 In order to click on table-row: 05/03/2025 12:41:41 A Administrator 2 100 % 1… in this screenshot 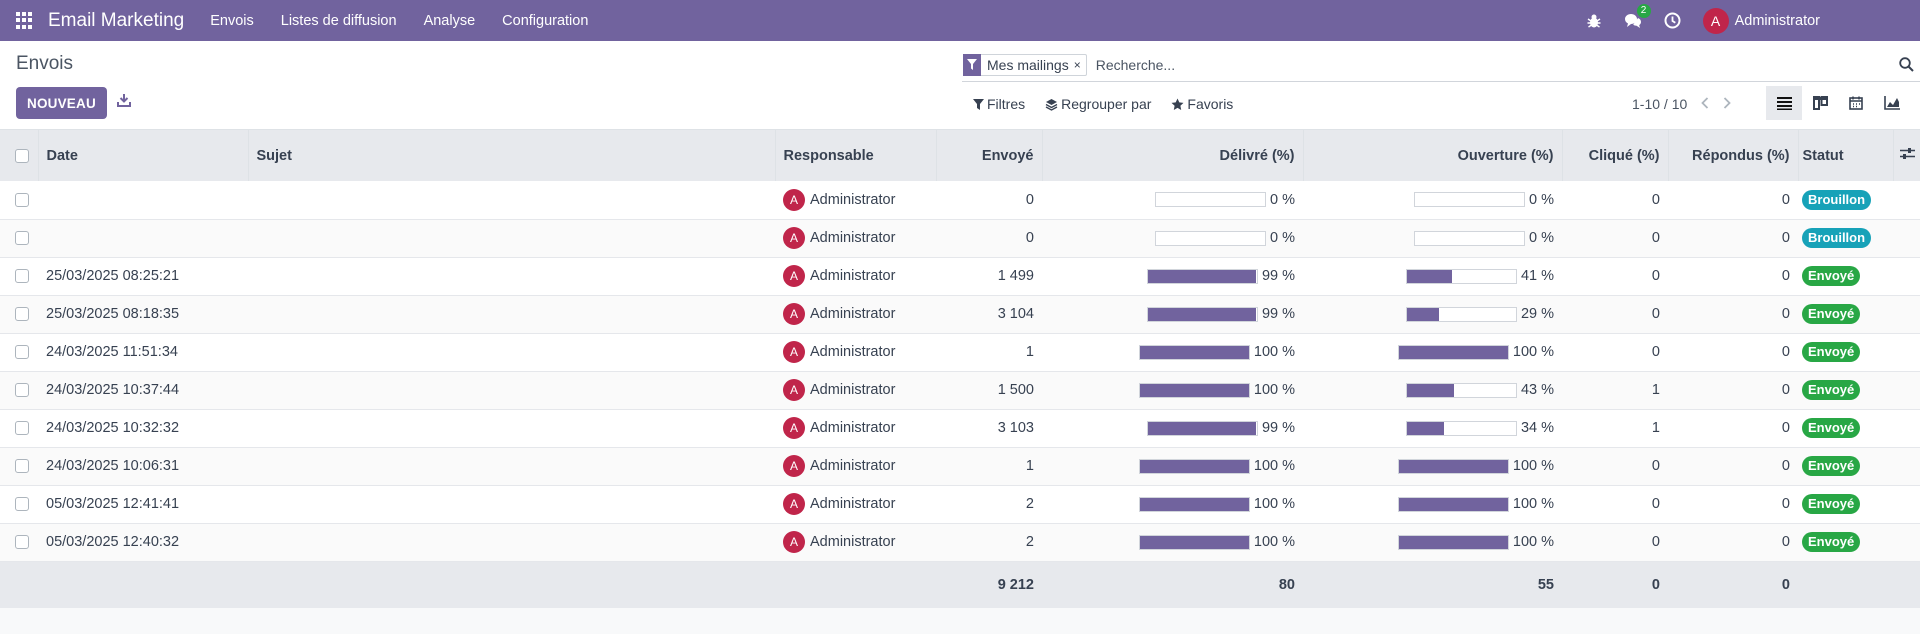, I will do `click(960, 504)`.